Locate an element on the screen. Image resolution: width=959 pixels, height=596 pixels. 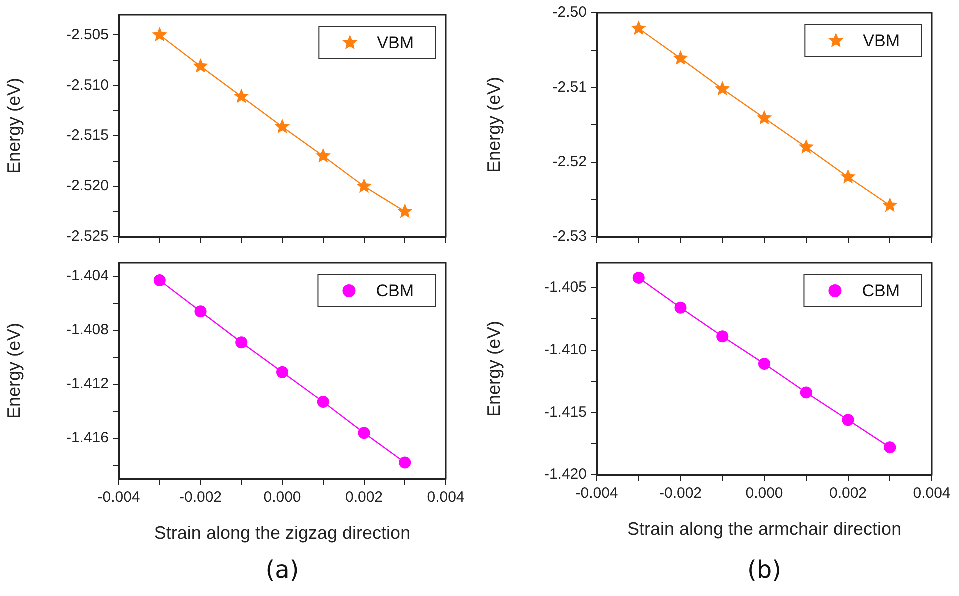
y-tick-label: -2.51 is located at coordinates (569, 87).